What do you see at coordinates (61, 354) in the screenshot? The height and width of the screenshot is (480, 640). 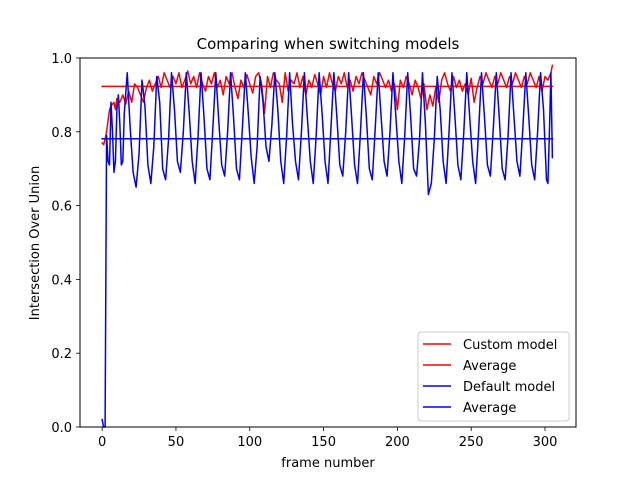 I see `y-tick-label: 0.2` at bounding box center [61, 354].